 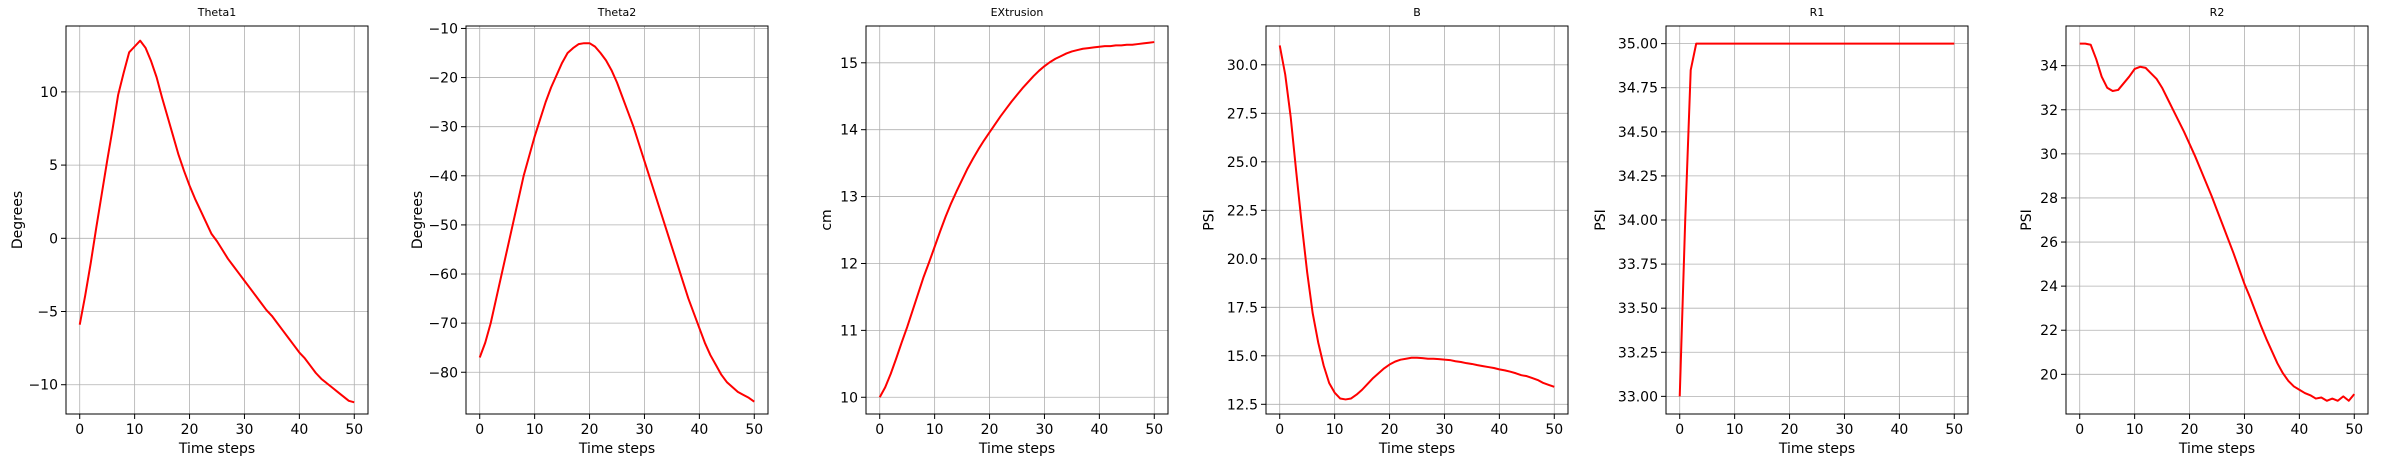 I want to click on y-tick-label: 34.75, so click(x=1638, y=89).